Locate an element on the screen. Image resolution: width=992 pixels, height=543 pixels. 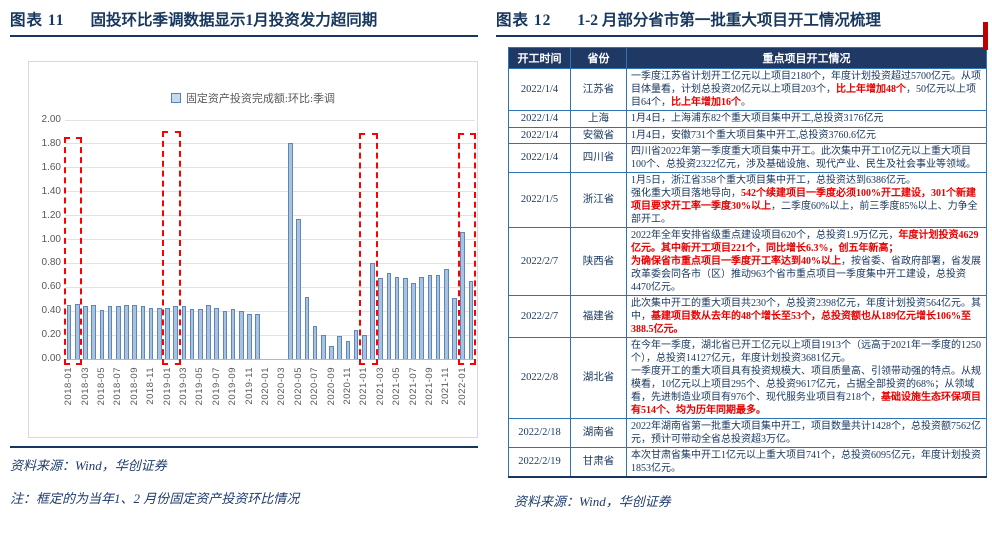
x-axis-label: 2019-01 is located at coordinates (167, 386).